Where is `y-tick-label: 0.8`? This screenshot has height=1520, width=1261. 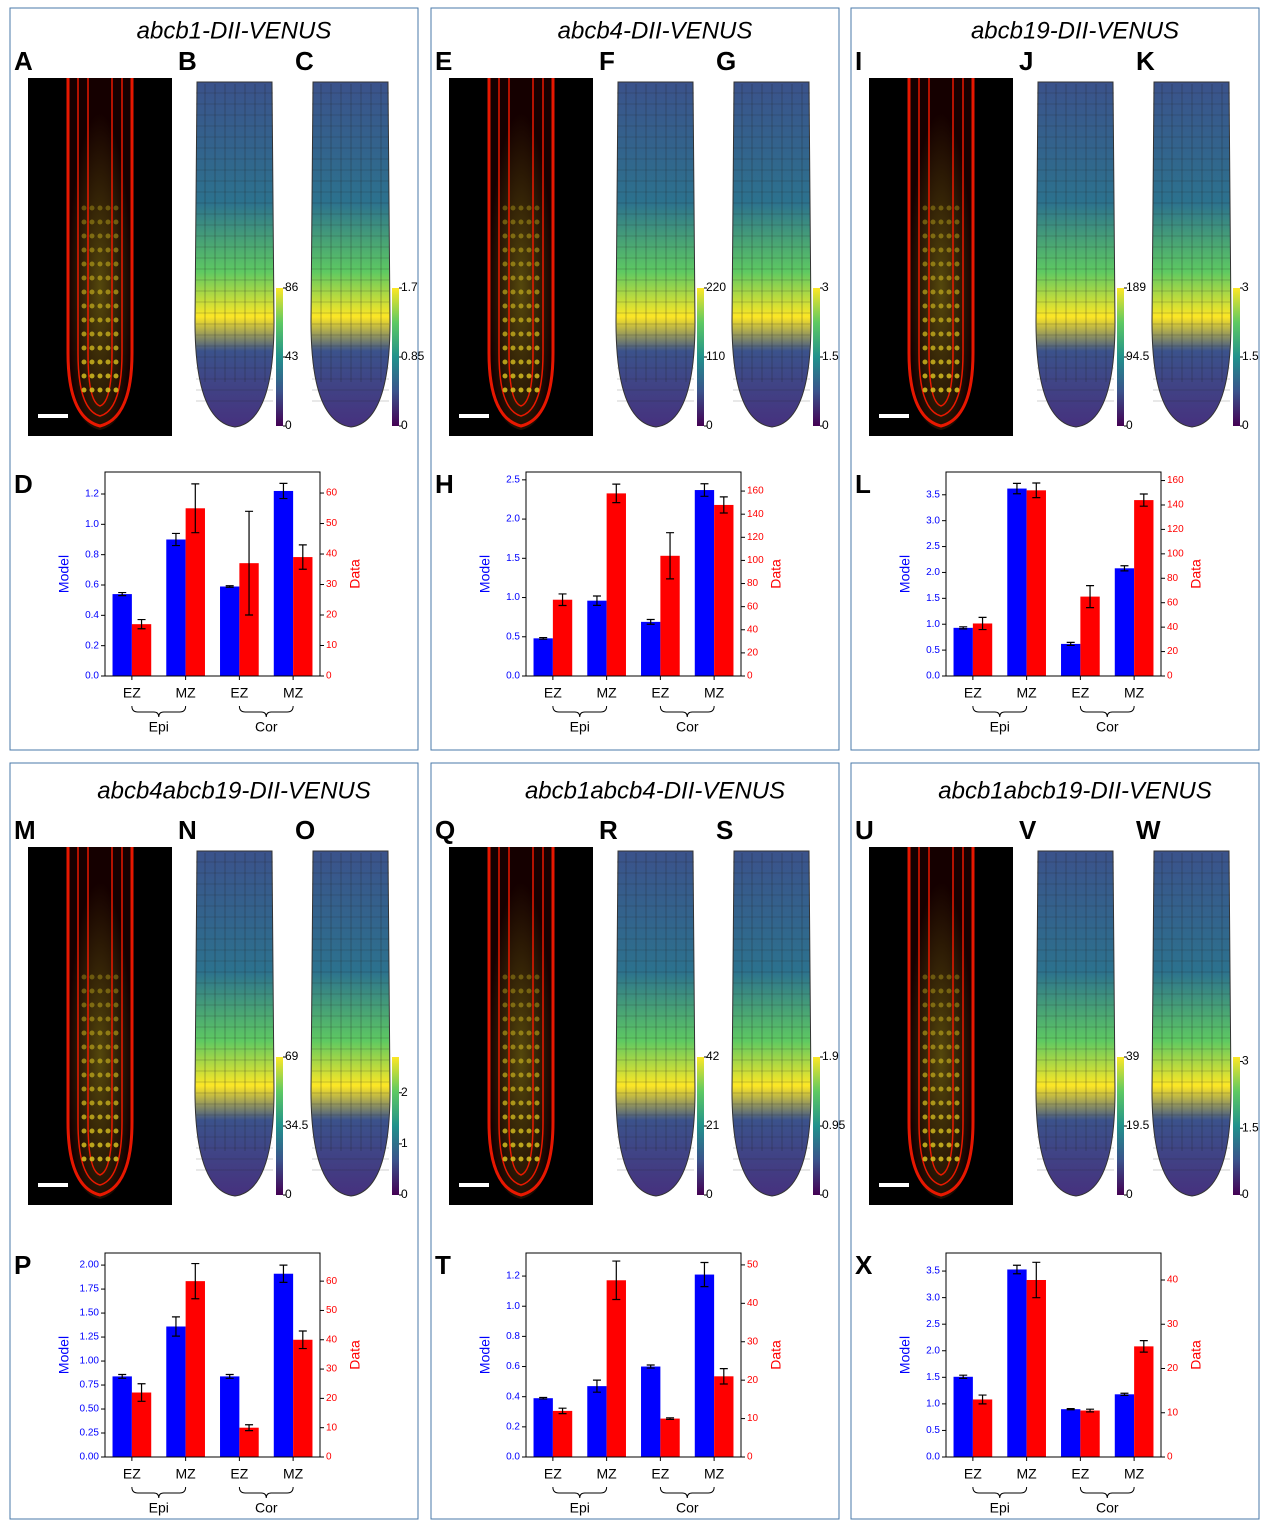
y-tick-label: 0.8 is located at coordinates (513, 1336).